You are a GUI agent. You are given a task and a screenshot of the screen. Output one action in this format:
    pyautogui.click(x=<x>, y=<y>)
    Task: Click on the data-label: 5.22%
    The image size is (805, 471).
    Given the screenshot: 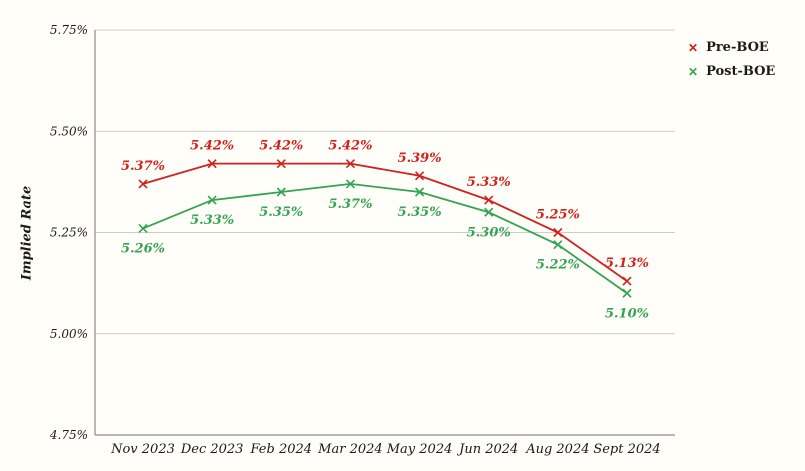 What is the action you would take?
    pyautogui.click(x=558, y=265)
    